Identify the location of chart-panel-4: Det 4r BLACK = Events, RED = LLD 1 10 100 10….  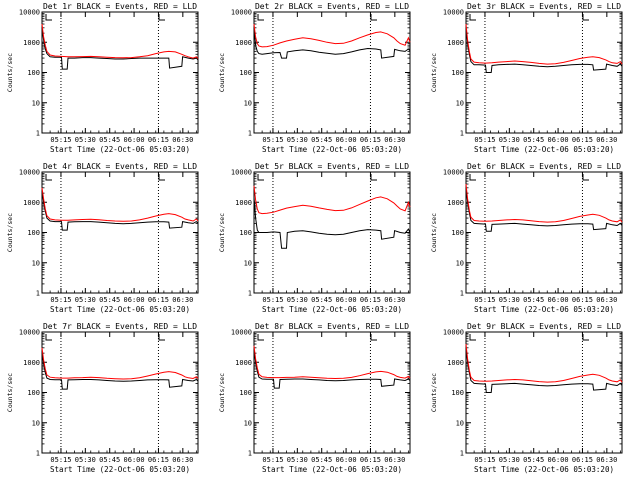
(102, 238).